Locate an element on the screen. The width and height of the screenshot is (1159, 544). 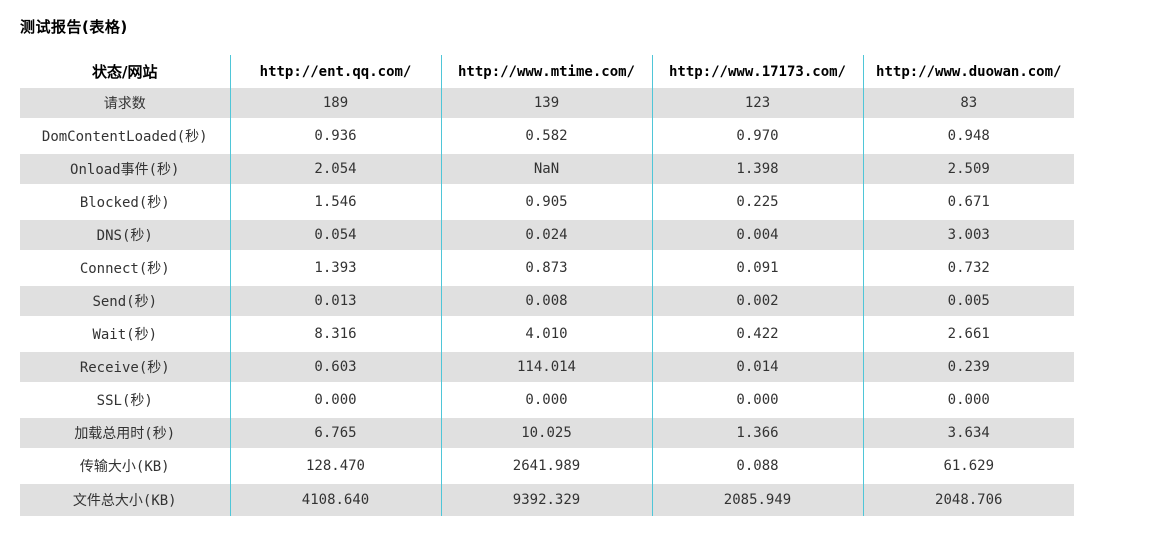
metric-value: 0.671 is located at coordinates (968, 202).